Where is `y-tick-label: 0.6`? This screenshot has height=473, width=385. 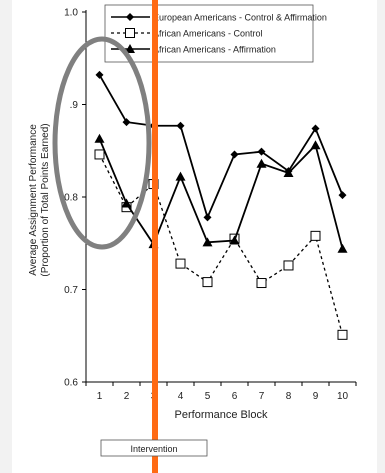
y-tick-label: 0.6 is located at coordinates (71, 383).